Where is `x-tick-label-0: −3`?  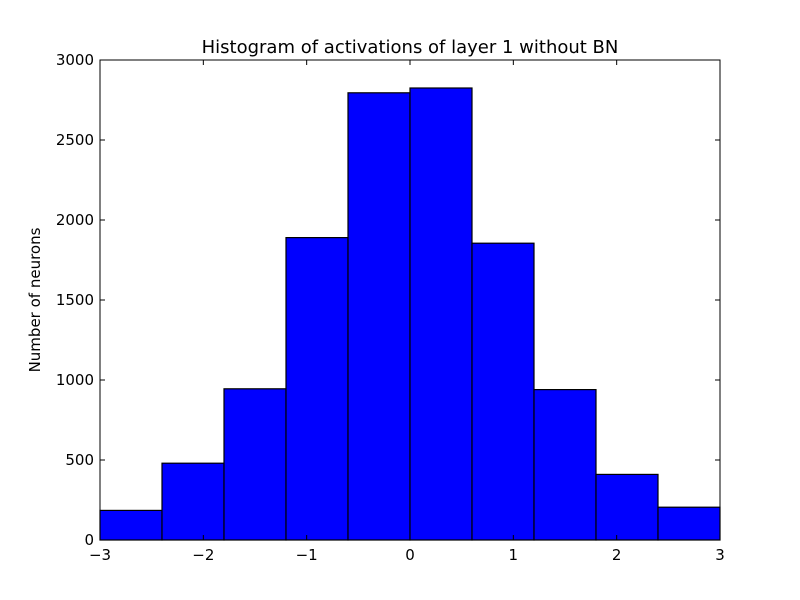 x-tick-label-0: −3 is located at coordinates (100, 555).